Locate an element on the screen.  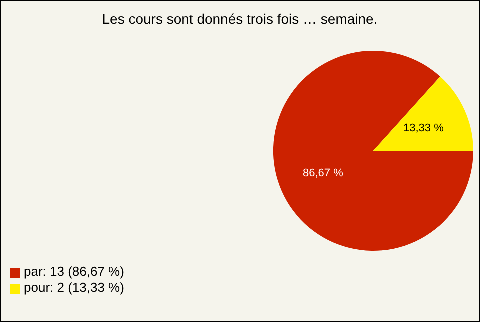
legend-label: pour: 2 (13,33 %) is located at coordinates (74, 287).